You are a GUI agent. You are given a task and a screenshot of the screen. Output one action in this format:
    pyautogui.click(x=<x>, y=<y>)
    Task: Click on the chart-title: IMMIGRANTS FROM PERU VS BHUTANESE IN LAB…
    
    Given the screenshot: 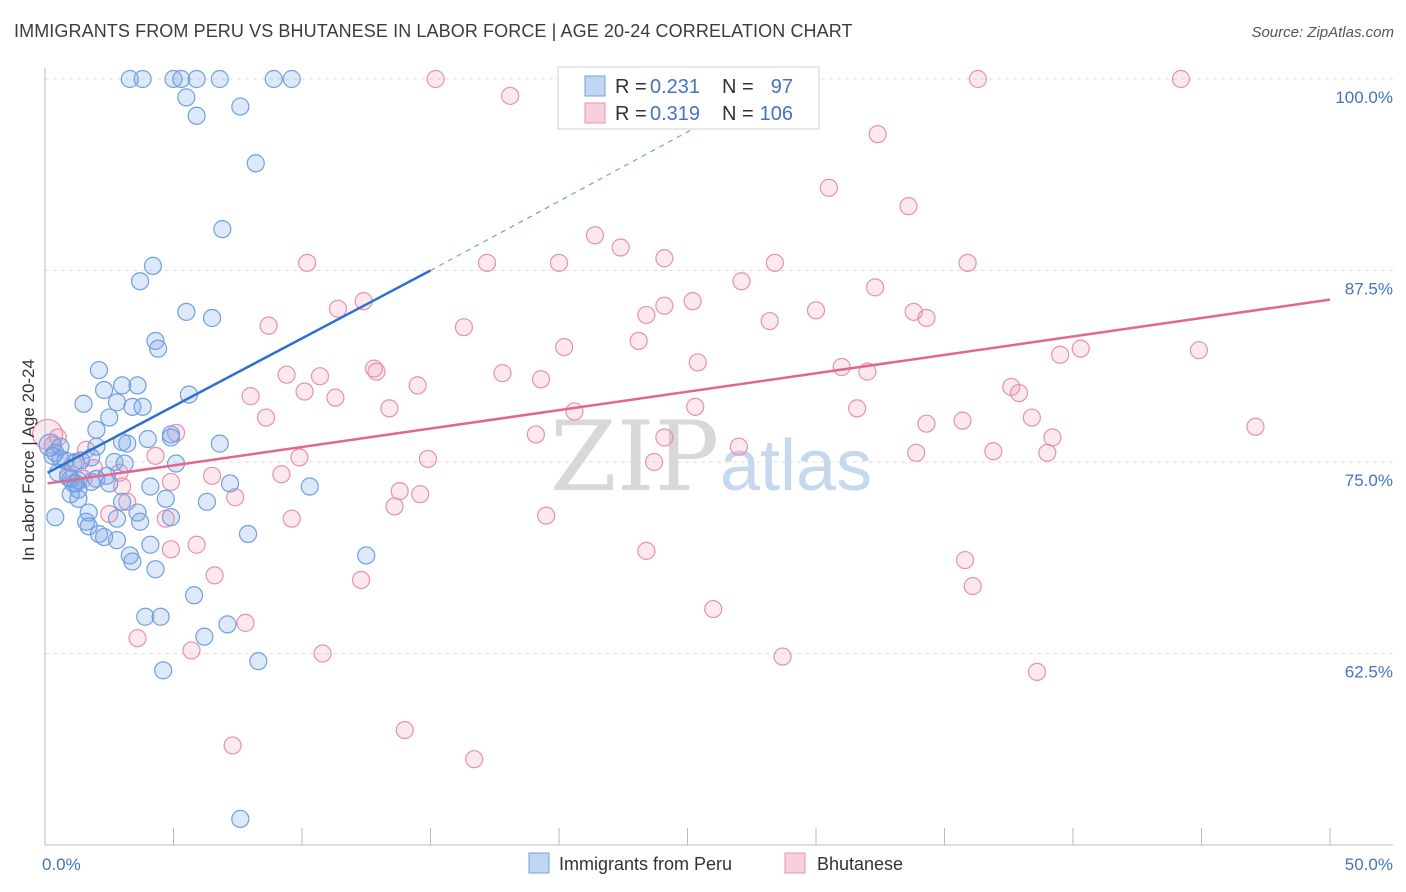 What is the action you would take?
    pyautogui.click(x=433, y=31)
    